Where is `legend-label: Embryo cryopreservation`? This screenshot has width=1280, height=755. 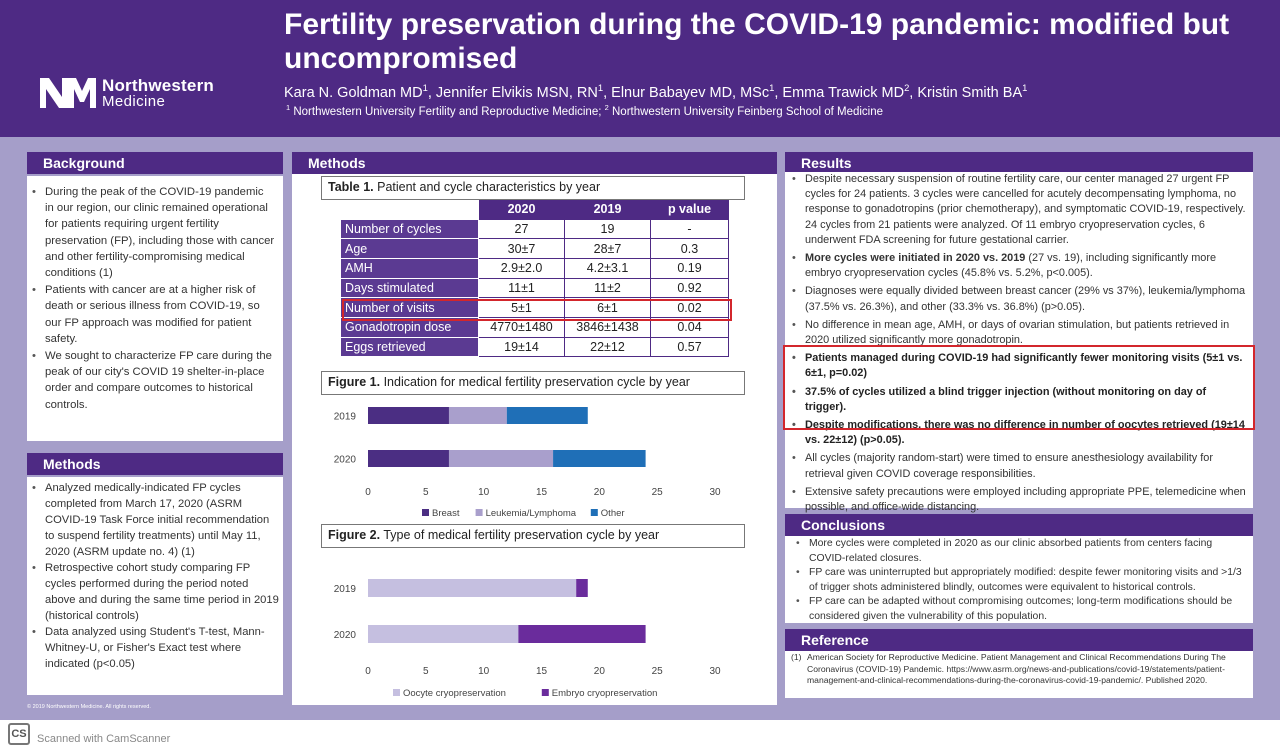 legend-label: Embryo cryopreservation is located at coordinates (605, 693).